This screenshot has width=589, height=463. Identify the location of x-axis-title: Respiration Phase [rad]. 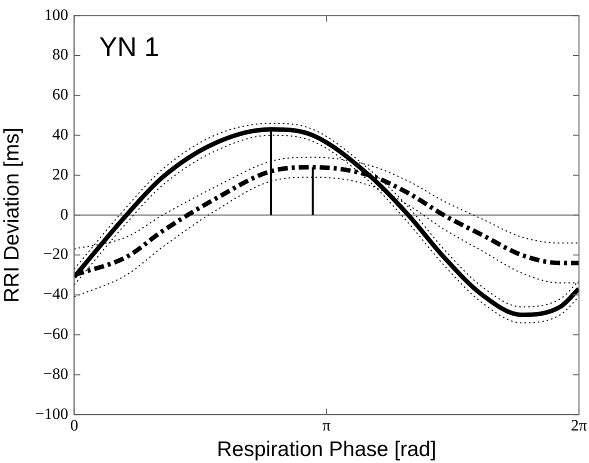
(326, 450).